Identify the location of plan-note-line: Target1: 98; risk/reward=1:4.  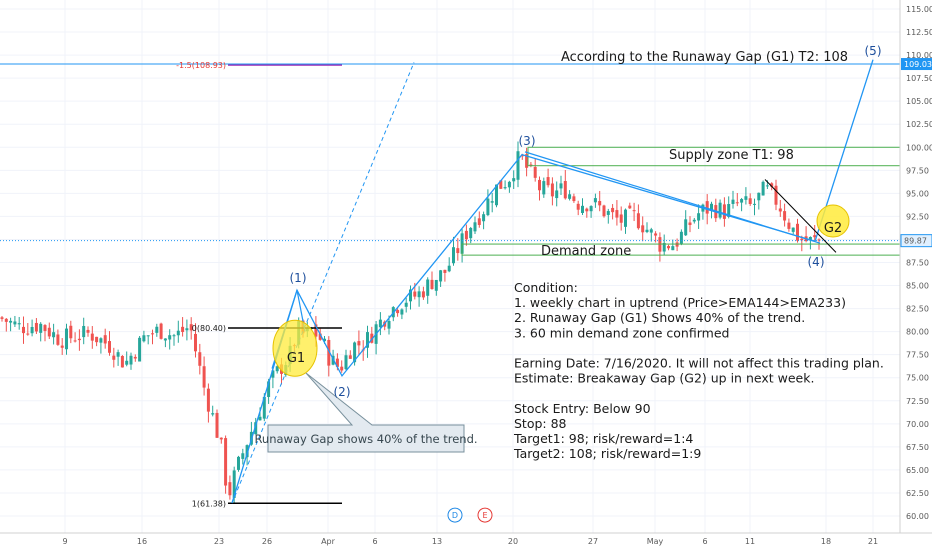
(603, 438).